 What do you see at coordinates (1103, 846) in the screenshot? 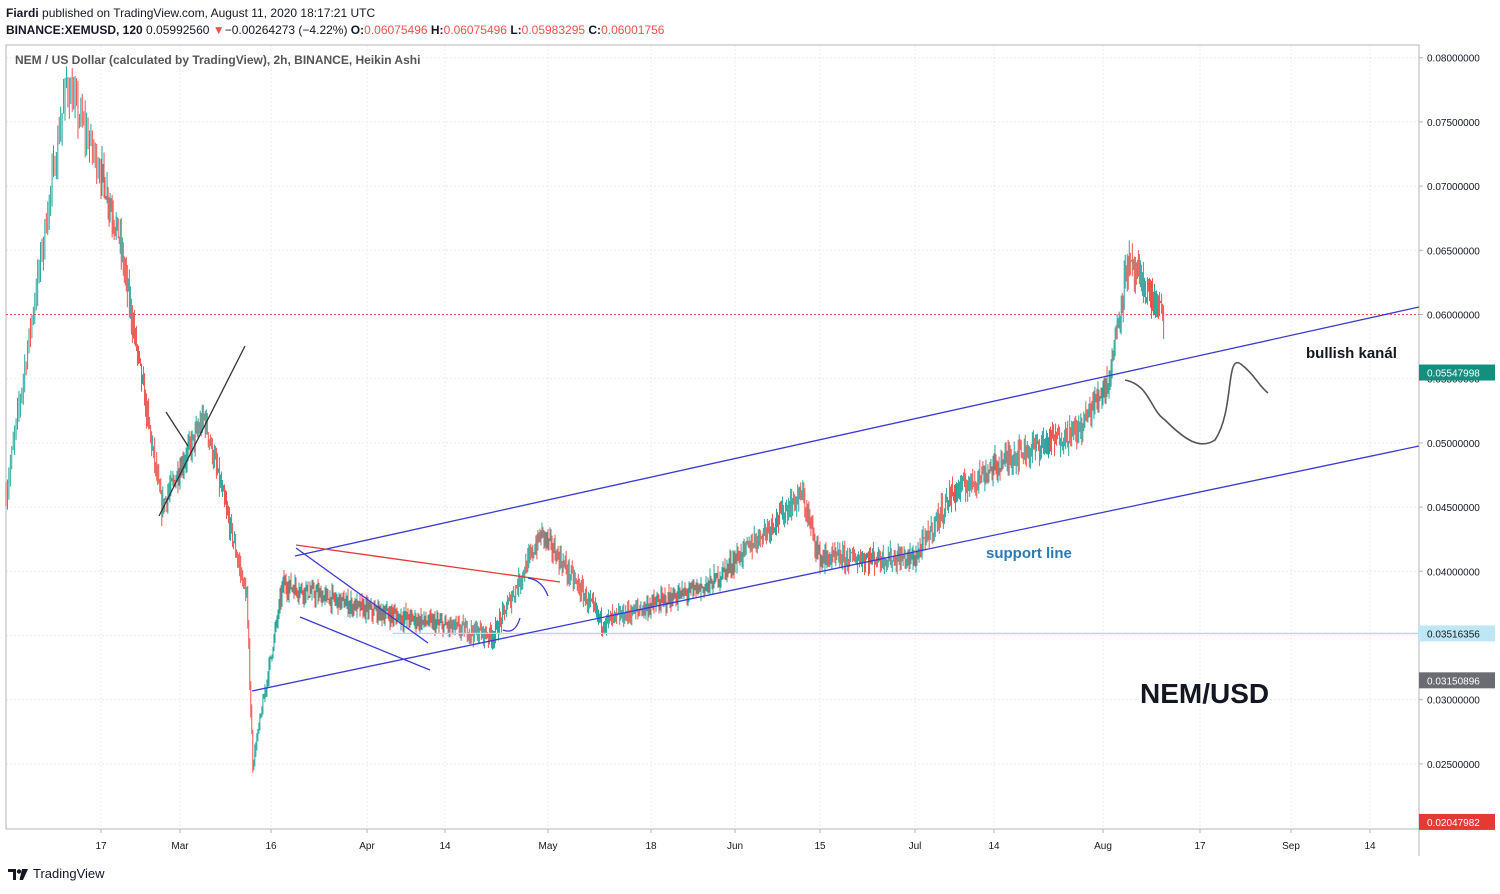
I see `x-tick-label: Aug` at bounding box center [1103, 846].